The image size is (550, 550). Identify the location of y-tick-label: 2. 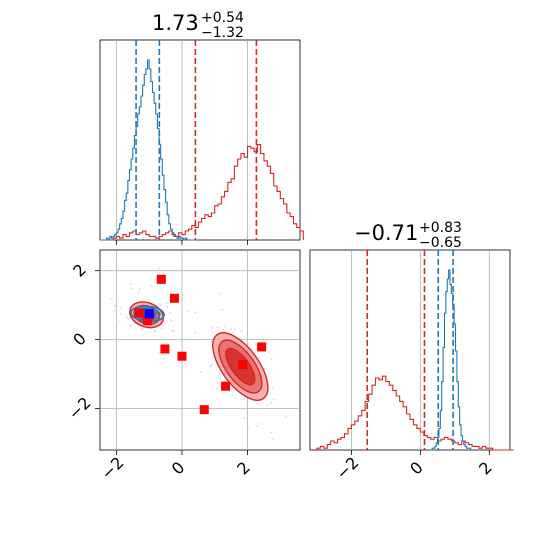
(79, 270).